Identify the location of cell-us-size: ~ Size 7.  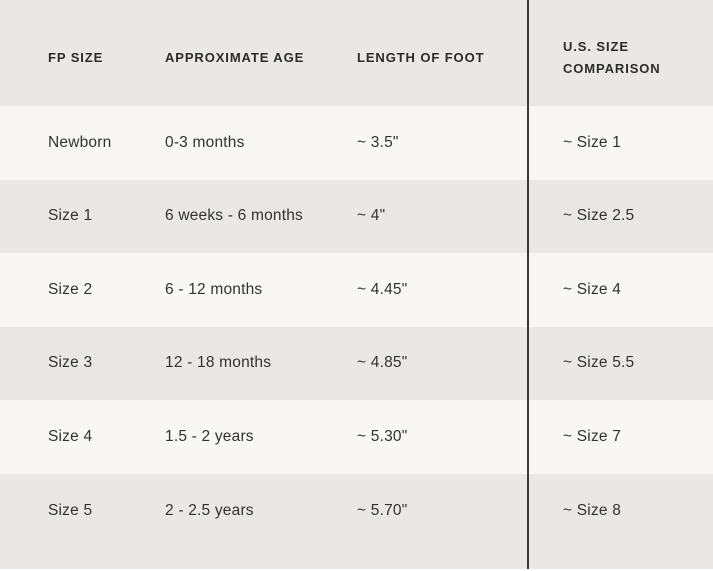
(592, 436).